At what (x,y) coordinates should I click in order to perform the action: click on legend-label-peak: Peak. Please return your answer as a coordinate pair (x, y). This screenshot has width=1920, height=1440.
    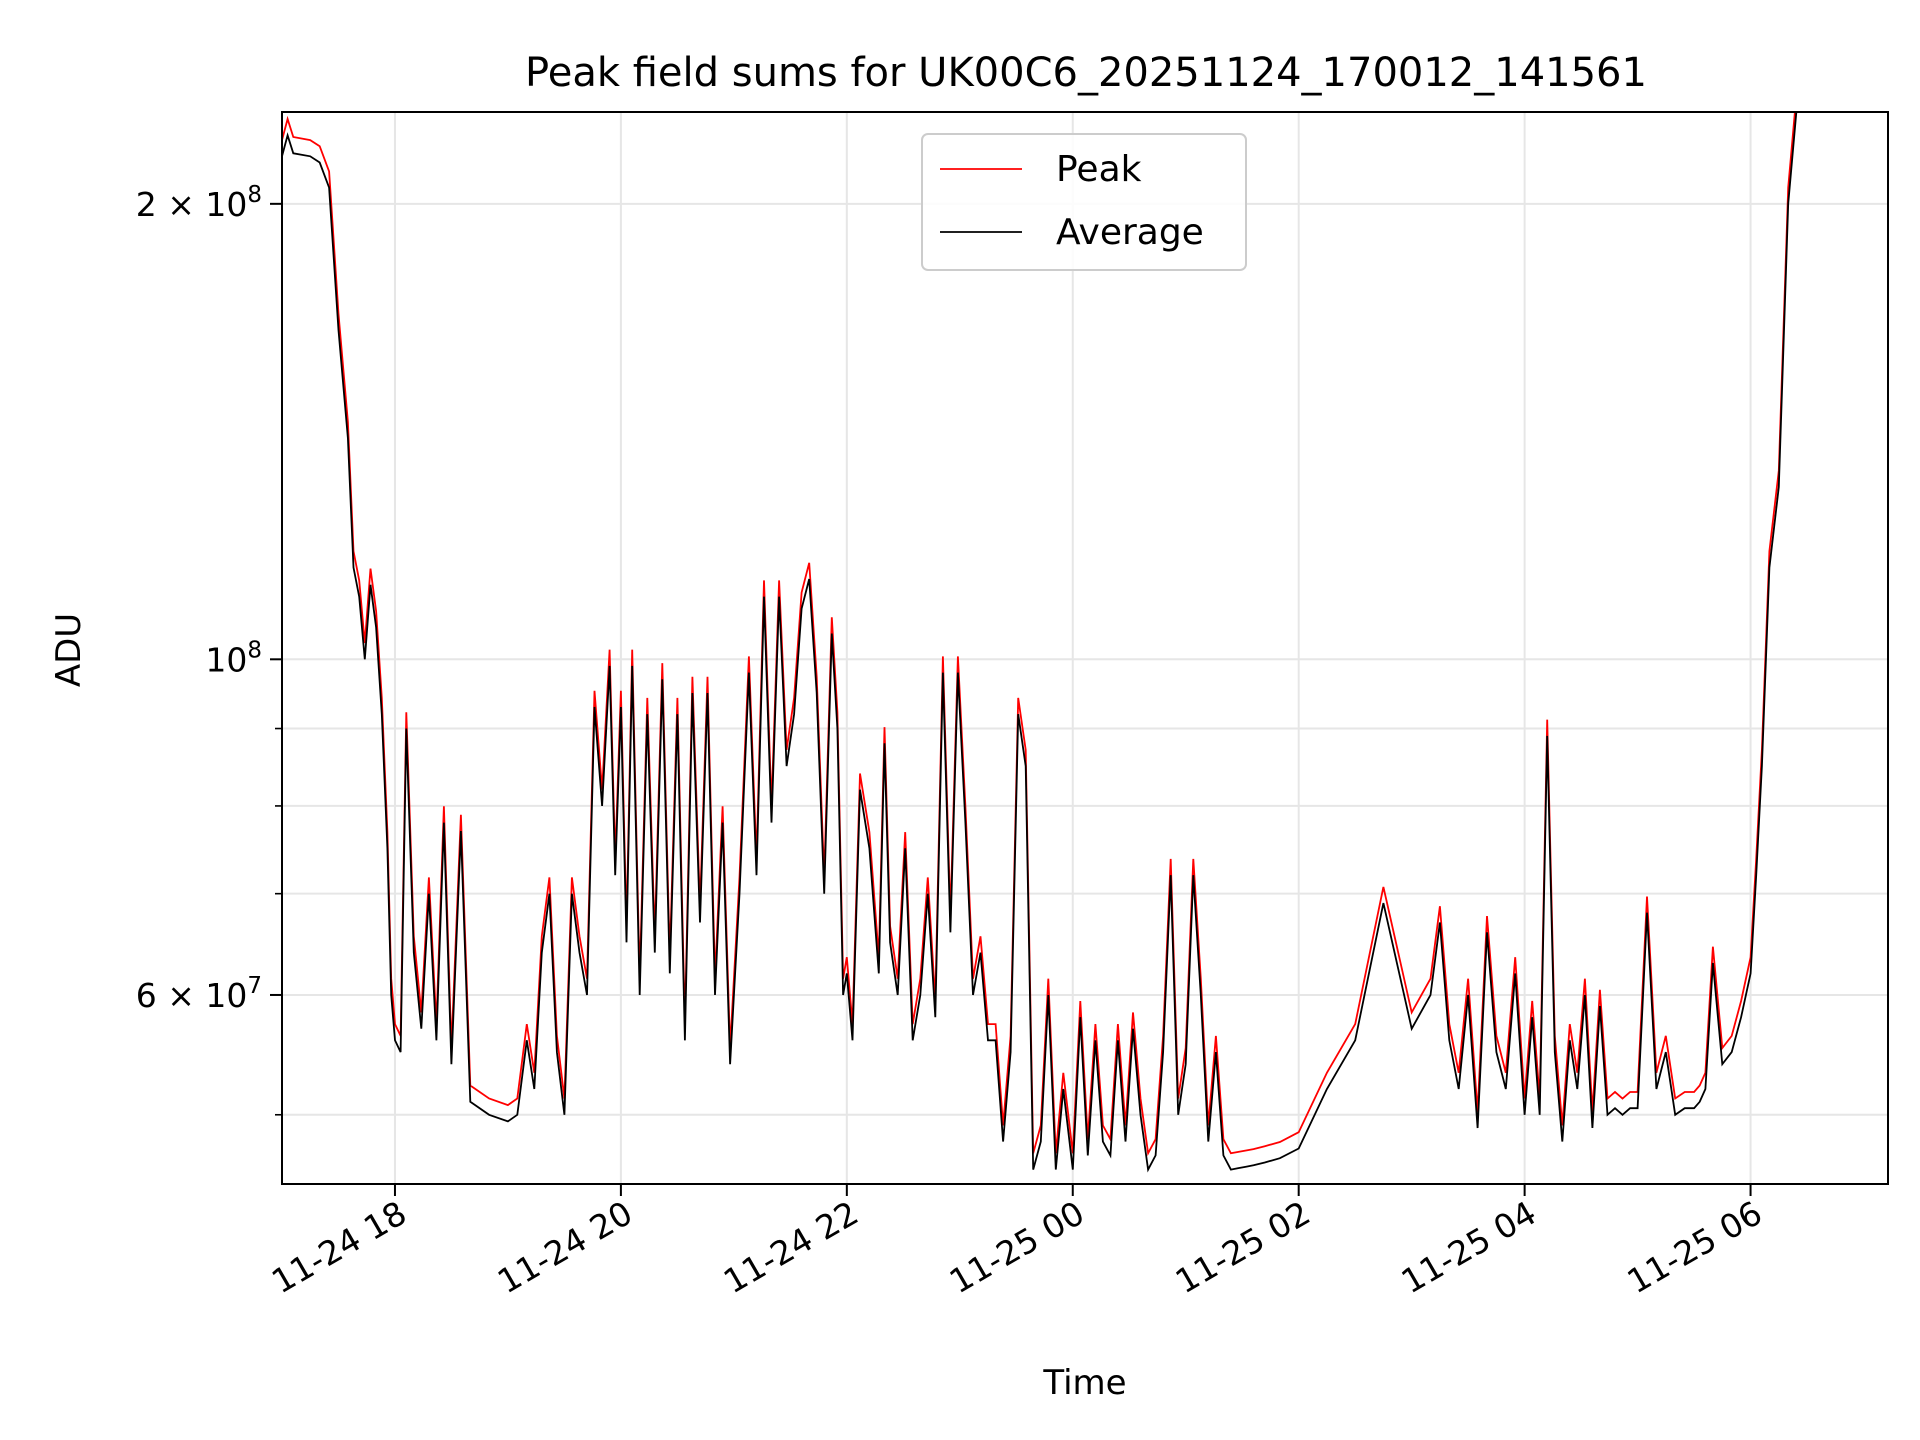
    Looking at the image, I should click on (1099, 169).